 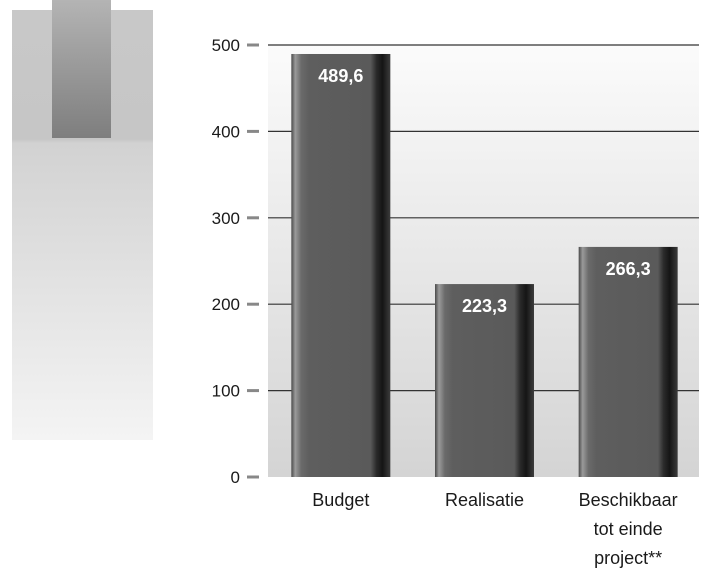 What do you see at coordinates (628, 558) in the screenshot?
I see `x-tick-label-2-line-2: project**` at bounding box center [628, 558].